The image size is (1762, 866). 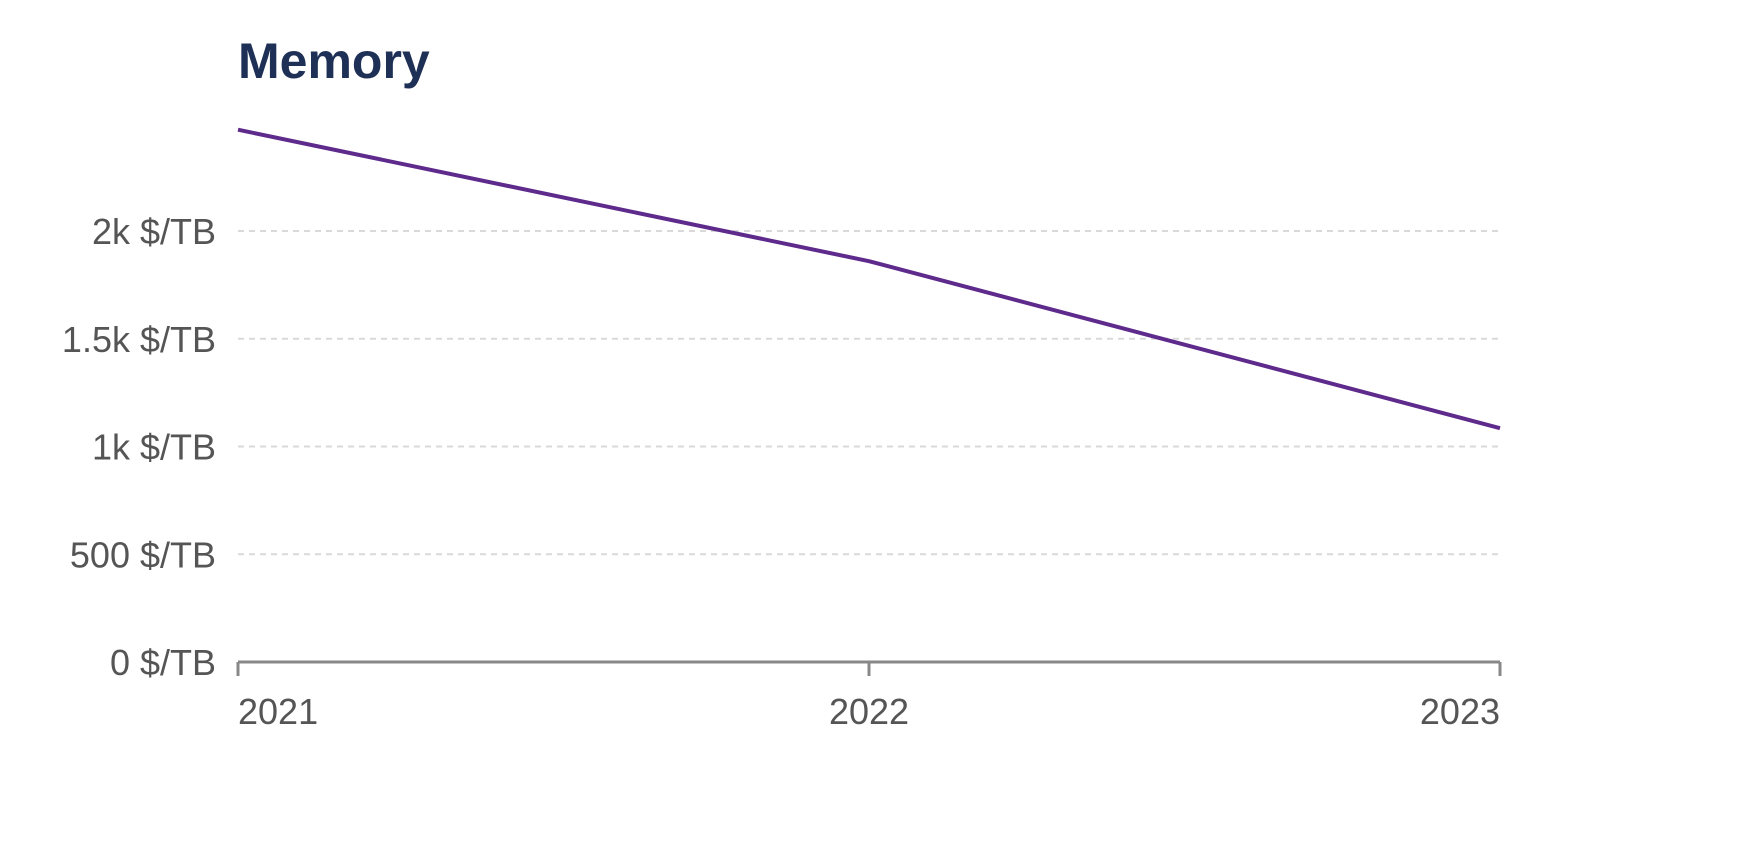 I want to click on y-tick-label: 0 $/TB, so click(x=163, y=662).